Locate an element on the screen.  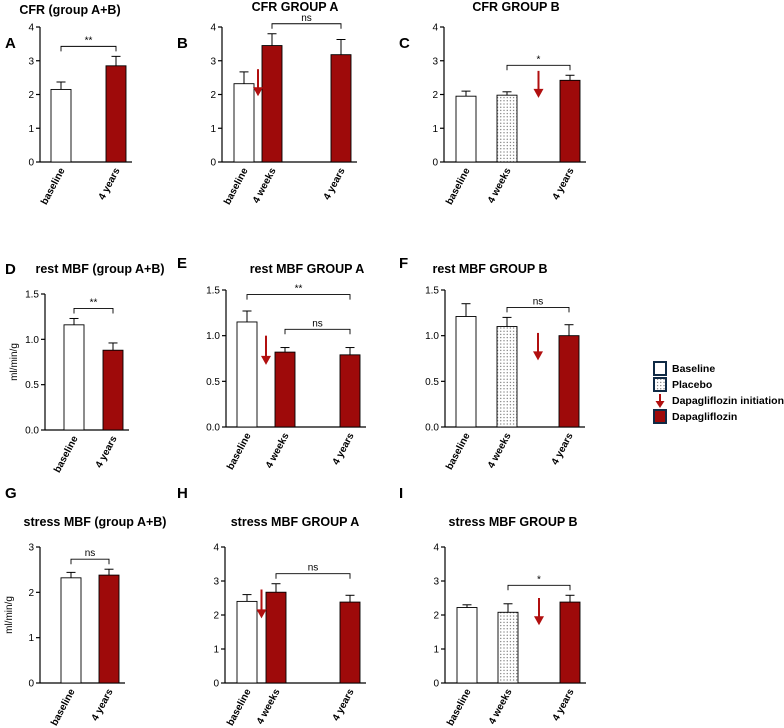
y-tick-label: 2 is located at coordinates (435, 95).